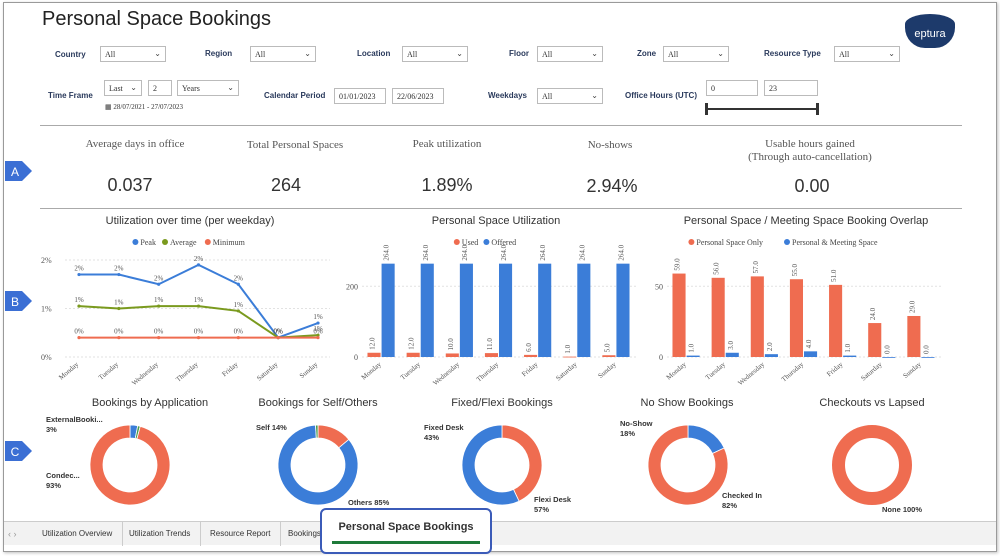 Image resolution: width=1000 pixels, height=556 pixels. What do you see at coordinates (763, 109) in the screenshot?
I see `office-hours-slider` at bounding box center [763, 109].